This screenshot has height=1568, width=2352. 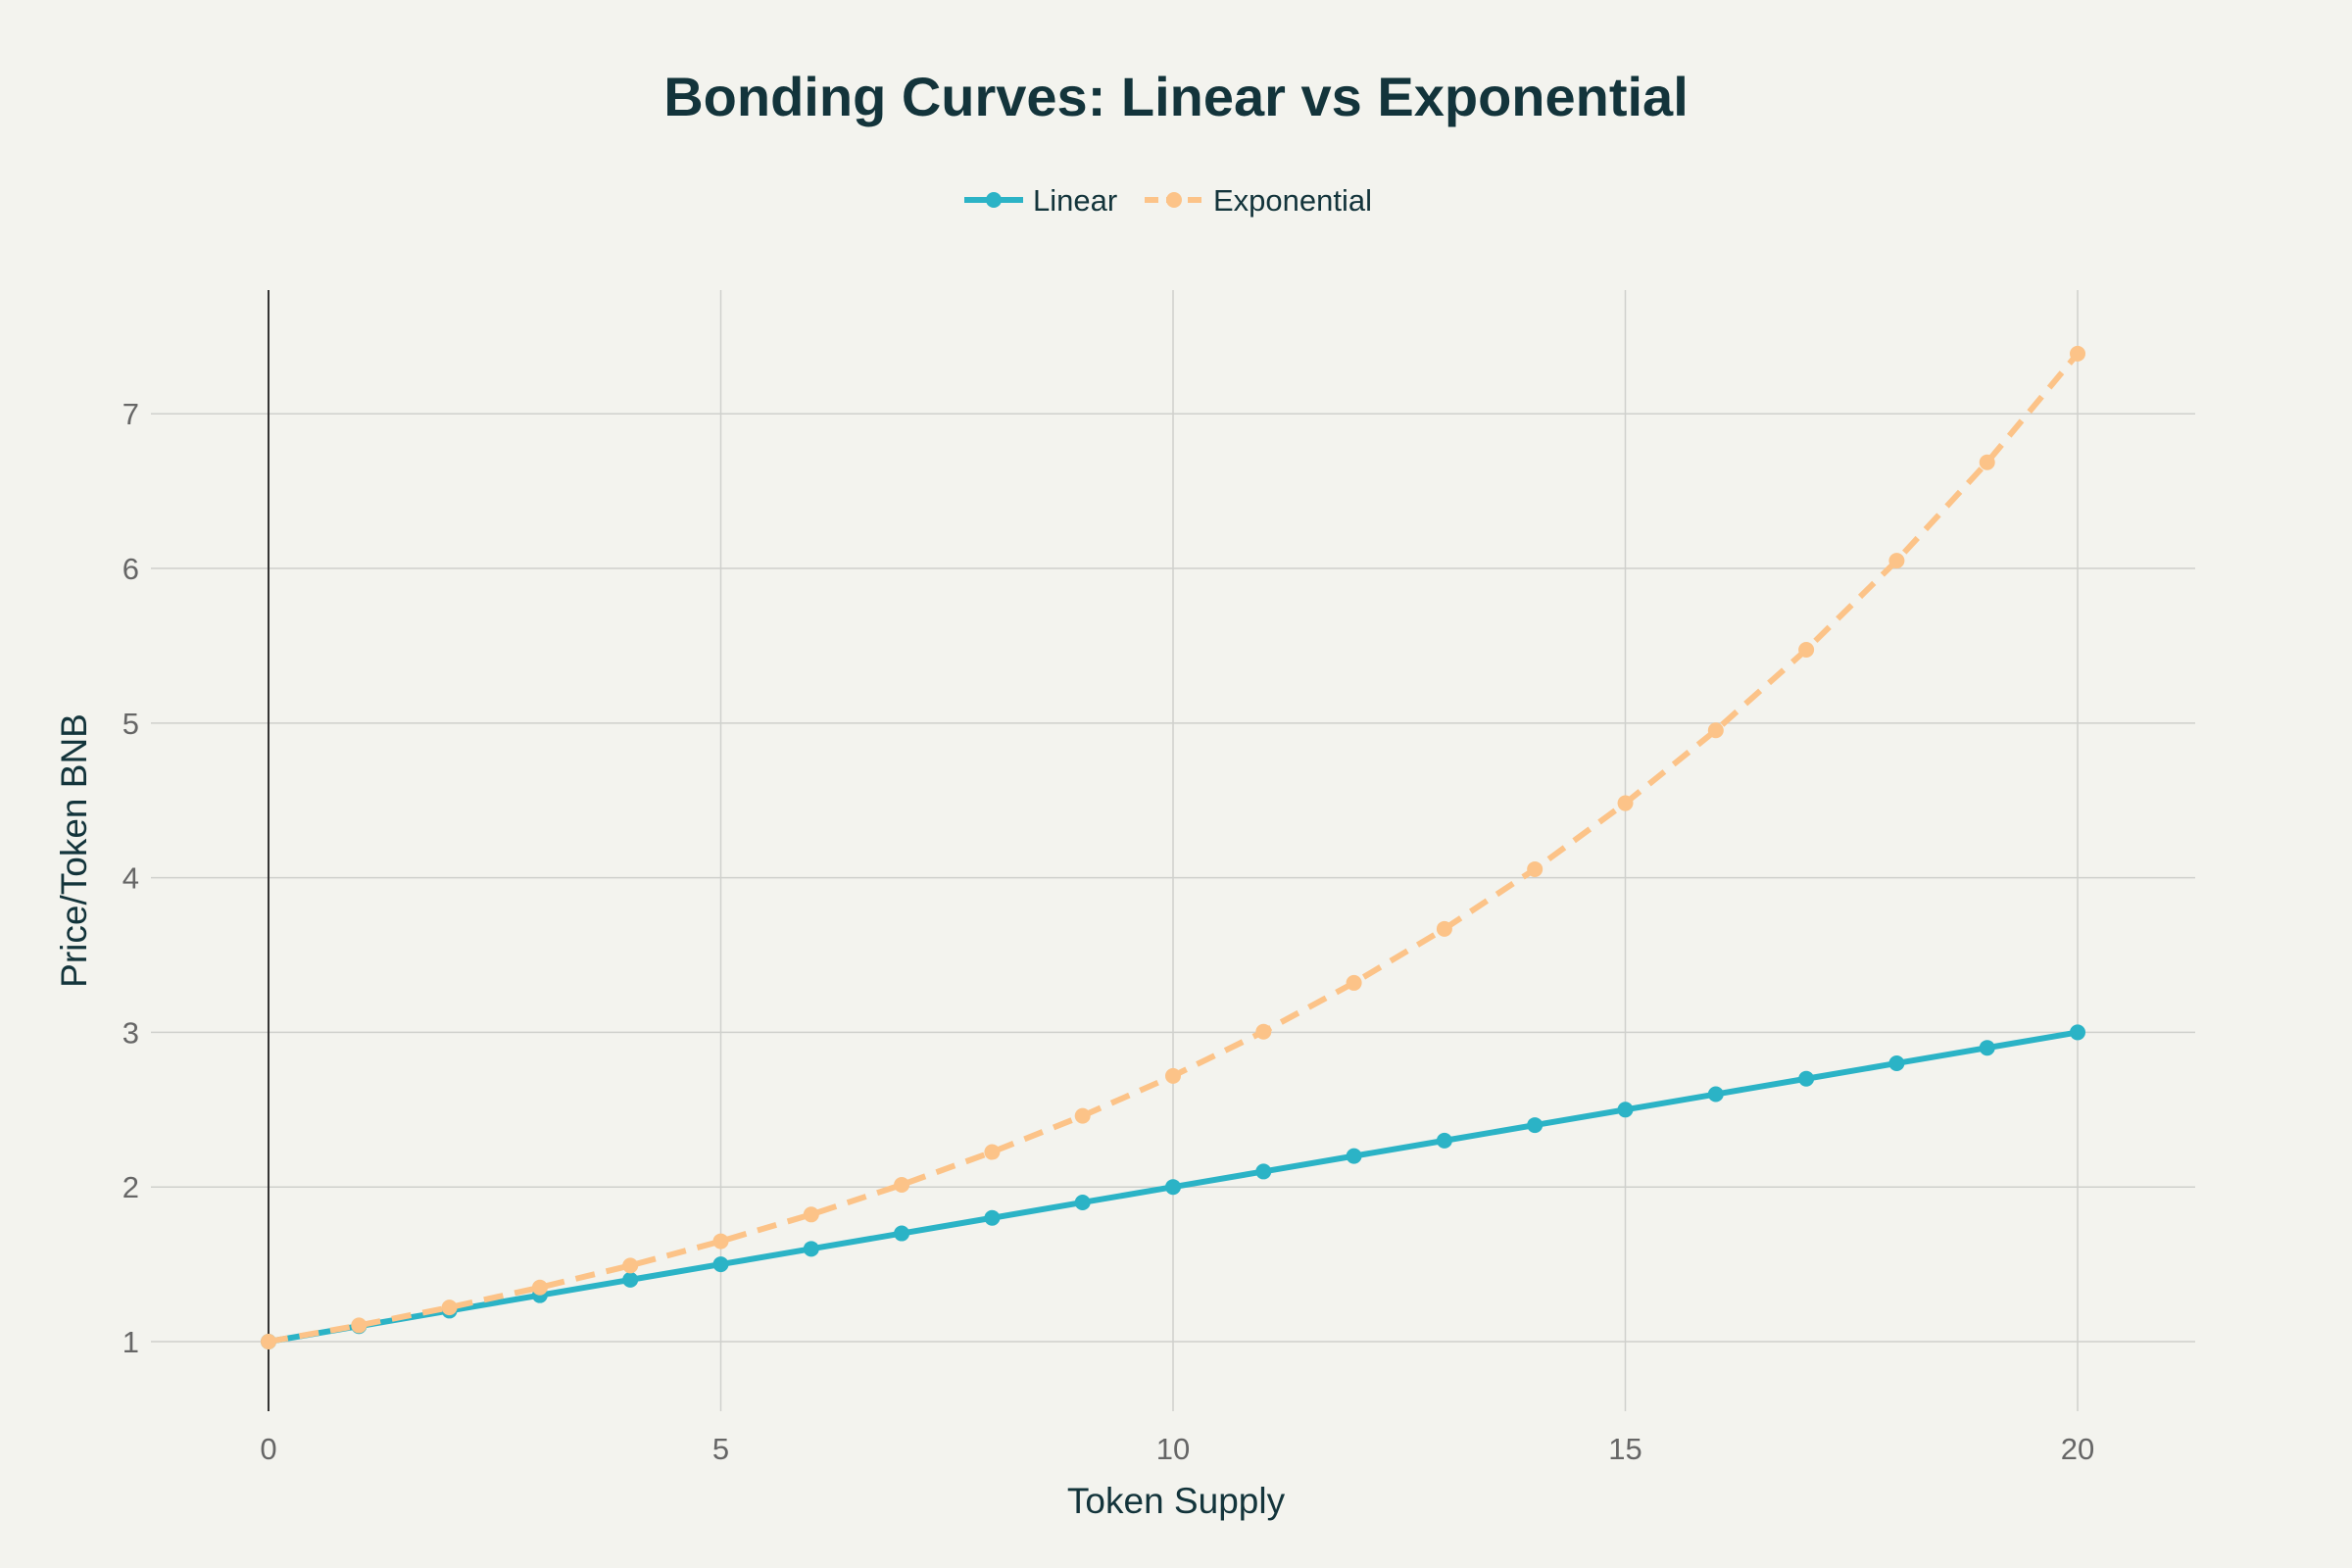 I want to click on x-tick-label: 10, so click(x=1173, y=1449).